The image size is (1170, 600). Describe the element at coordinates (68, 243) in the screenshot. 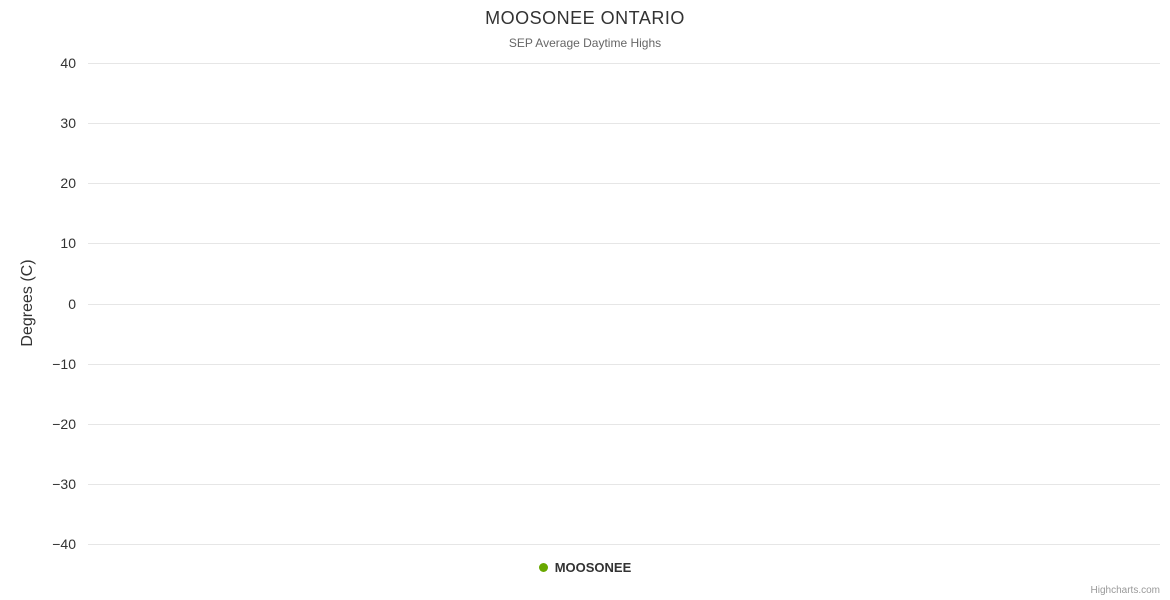

I see `y-axis-tick-label: 10` at that location.